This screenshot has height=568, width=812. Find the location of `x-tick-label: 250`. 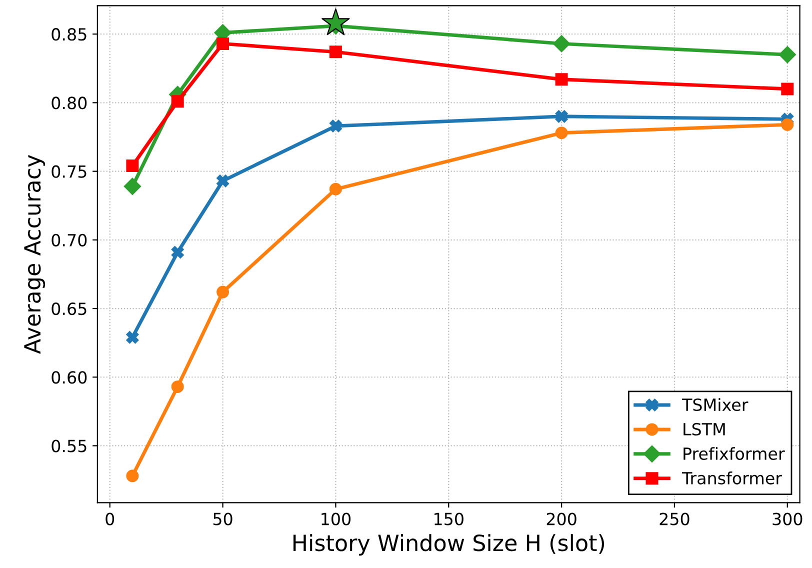

x-tick-label: 250 is located at coordinates (675, 519).